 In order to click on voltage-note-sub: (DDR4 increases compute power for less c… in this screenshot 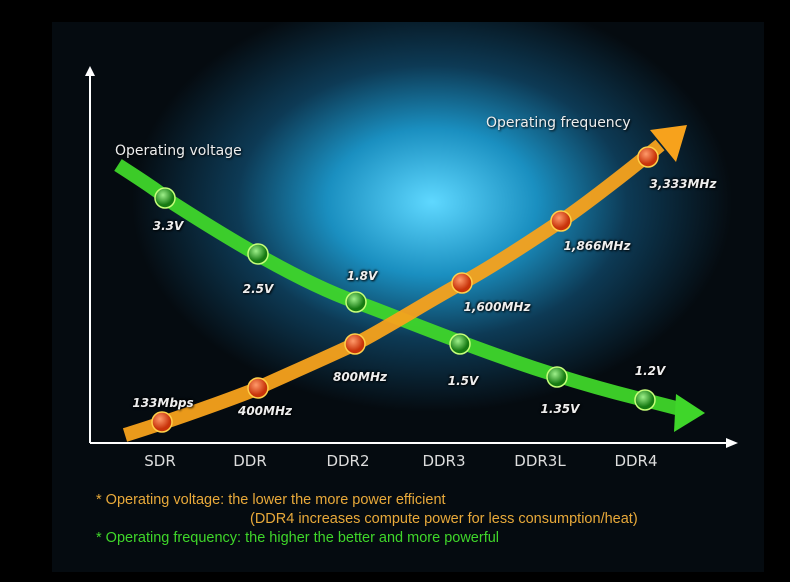, I will do `click(444, 519)`.